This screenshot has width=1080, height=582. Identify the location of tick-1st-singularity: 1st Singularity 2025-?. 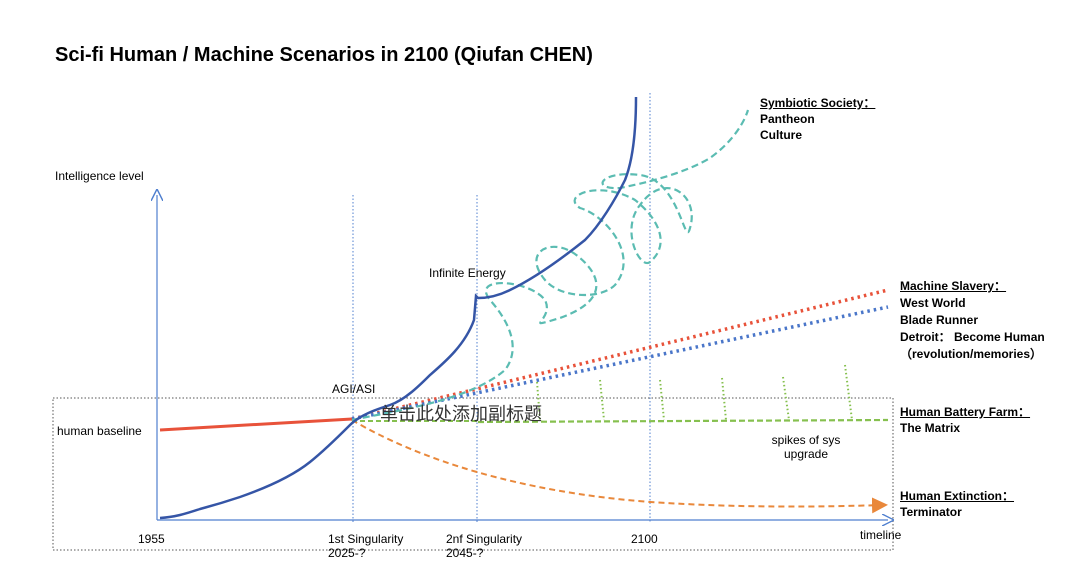
(365, 546).